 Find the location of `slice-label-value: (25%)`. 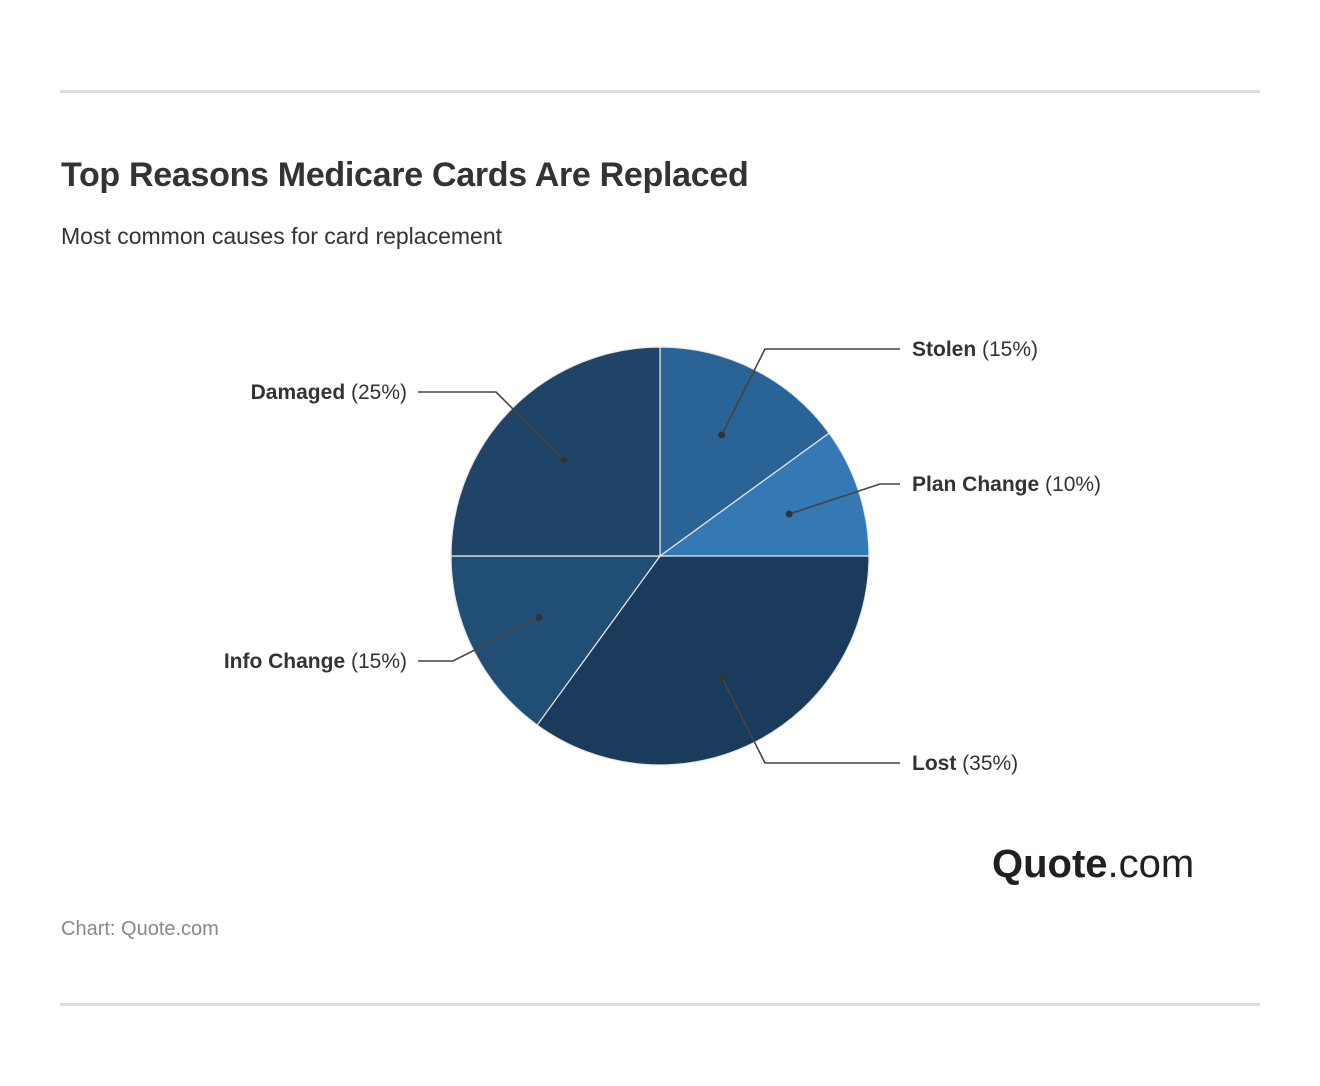

slice-label-value: (25%) is located at coordinates (376, 392).